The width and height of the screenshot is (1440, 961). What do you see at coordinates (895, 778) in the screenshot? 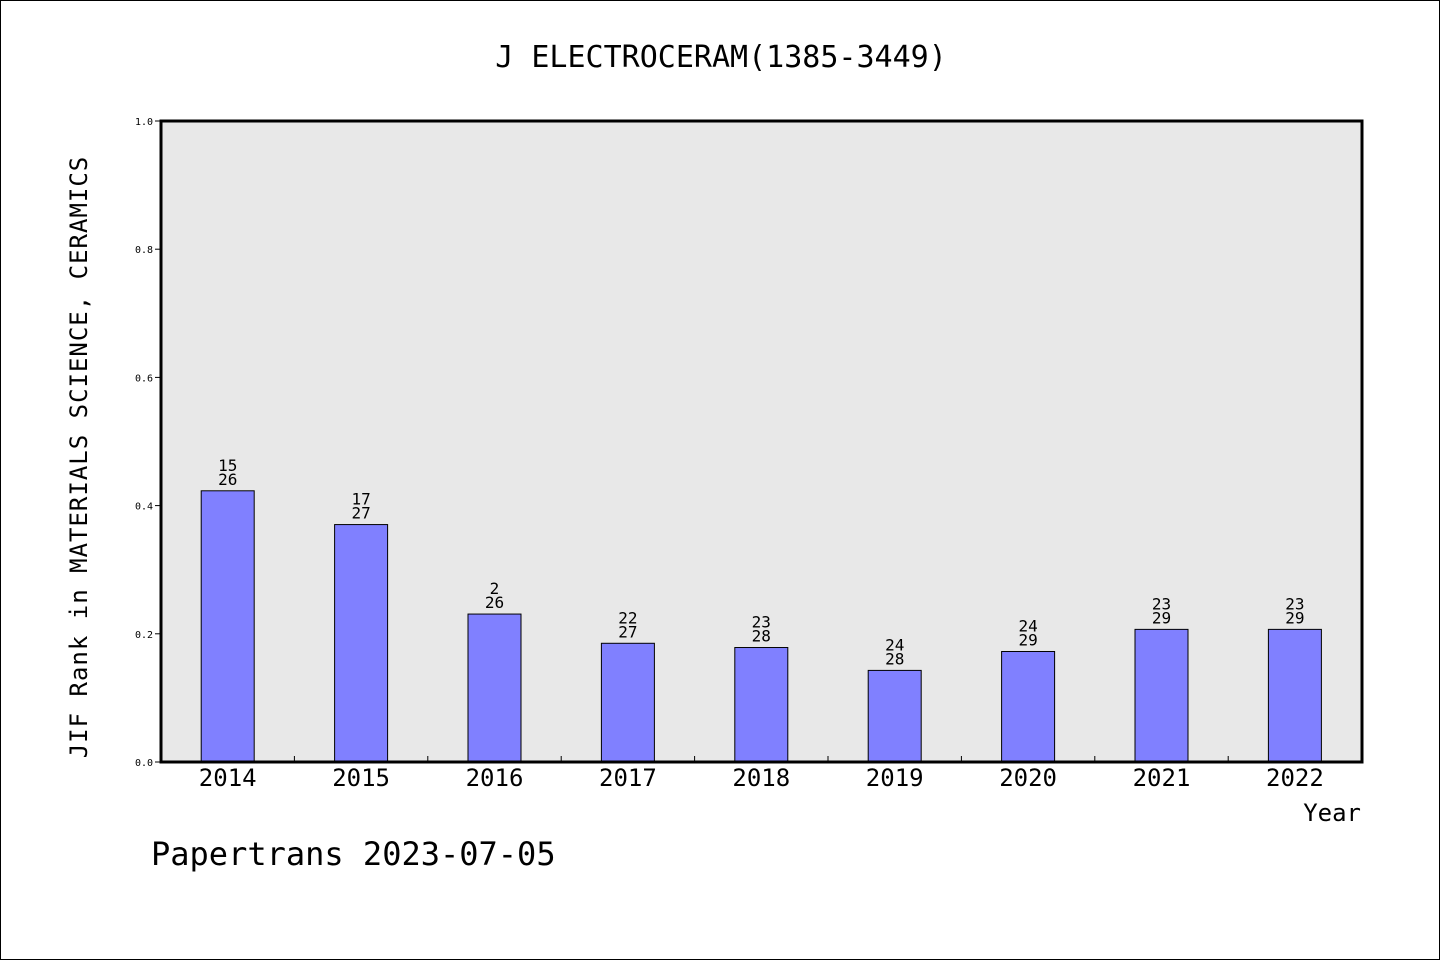
I see `x-tick-label-2019: 2019` at bounding box center [895, 778].